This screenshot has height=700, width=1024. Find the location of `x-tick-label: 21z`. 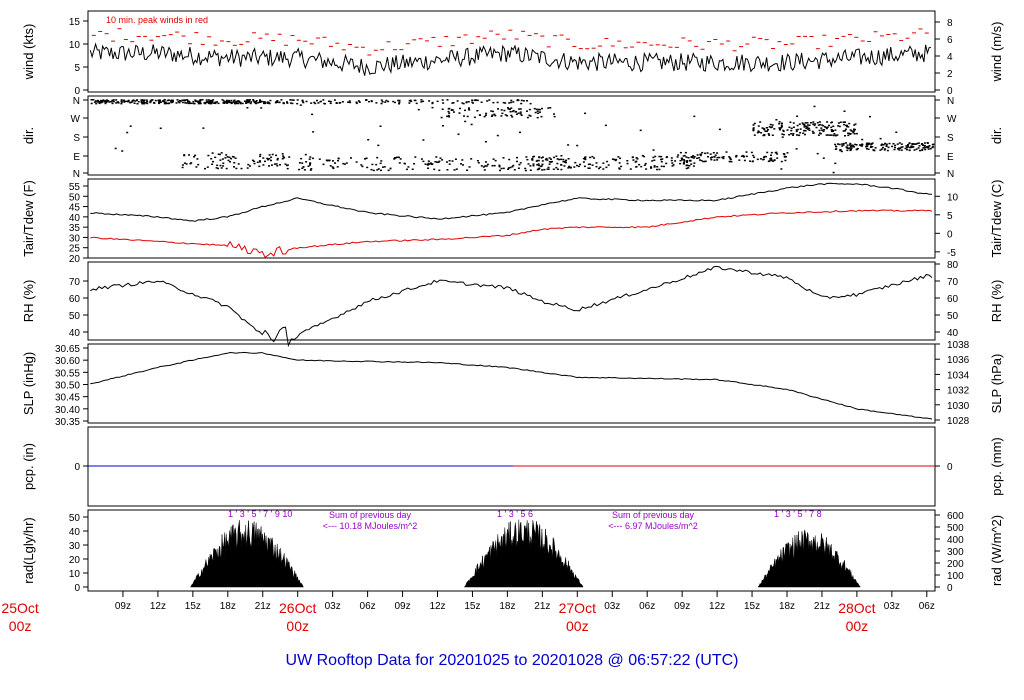

x-tick-label: 21z is located at coordinates (822, 606).